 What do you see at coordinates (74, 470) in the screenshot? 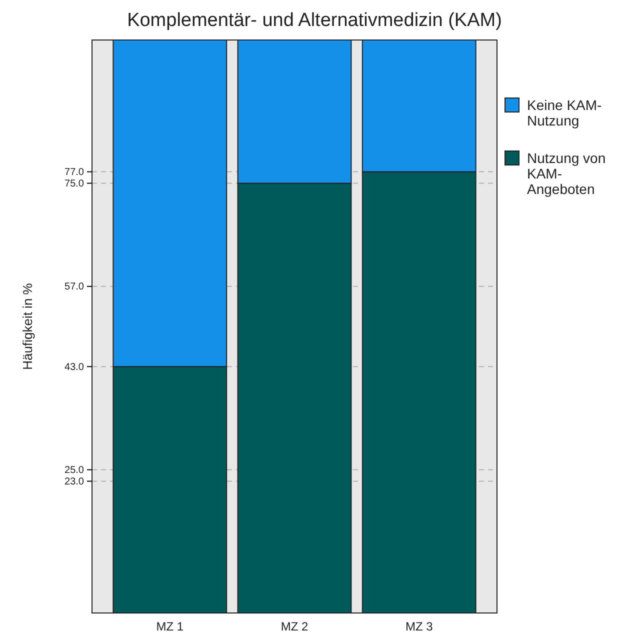
I see `y-tick-label: 25.0` at bounding box center [74, 470].